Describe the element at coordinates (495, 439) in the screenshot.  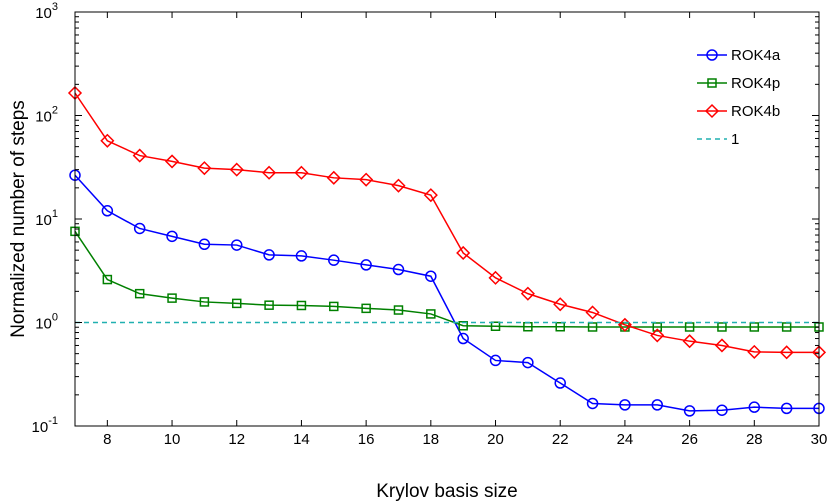
I see `x-tick-label: 20` at that location.